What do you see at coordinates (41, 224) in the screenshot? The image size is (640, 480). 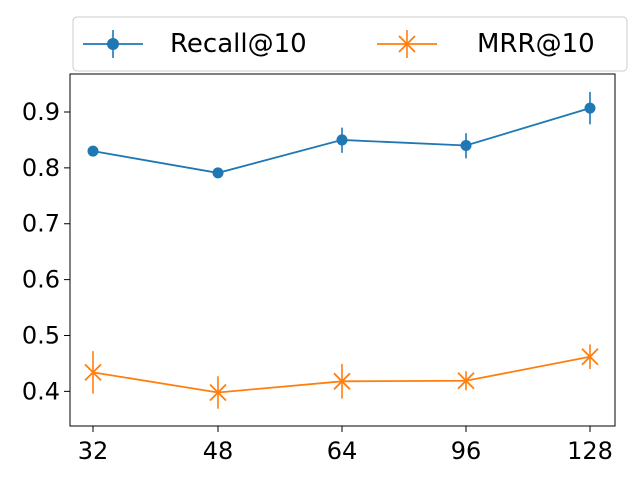 I see `y-tick-label: 0.7` at bounding box center [41, 224].